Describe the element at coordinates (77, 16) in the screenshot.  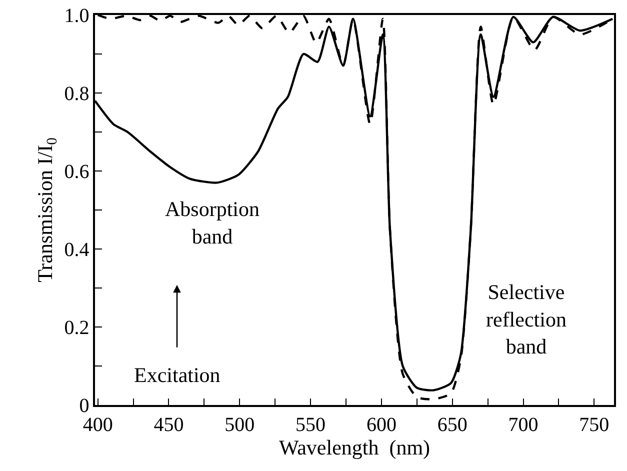
I see `y-tick-label: 1.0` at that location.